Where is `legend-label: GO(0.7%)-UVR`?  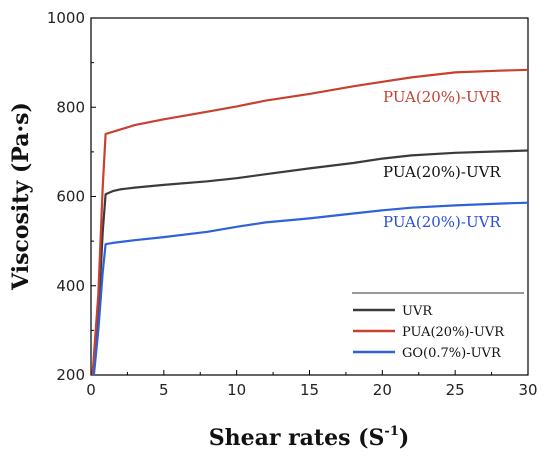 legend-label: GO(0.7%)-UVR is located at coordinates (452, 353).